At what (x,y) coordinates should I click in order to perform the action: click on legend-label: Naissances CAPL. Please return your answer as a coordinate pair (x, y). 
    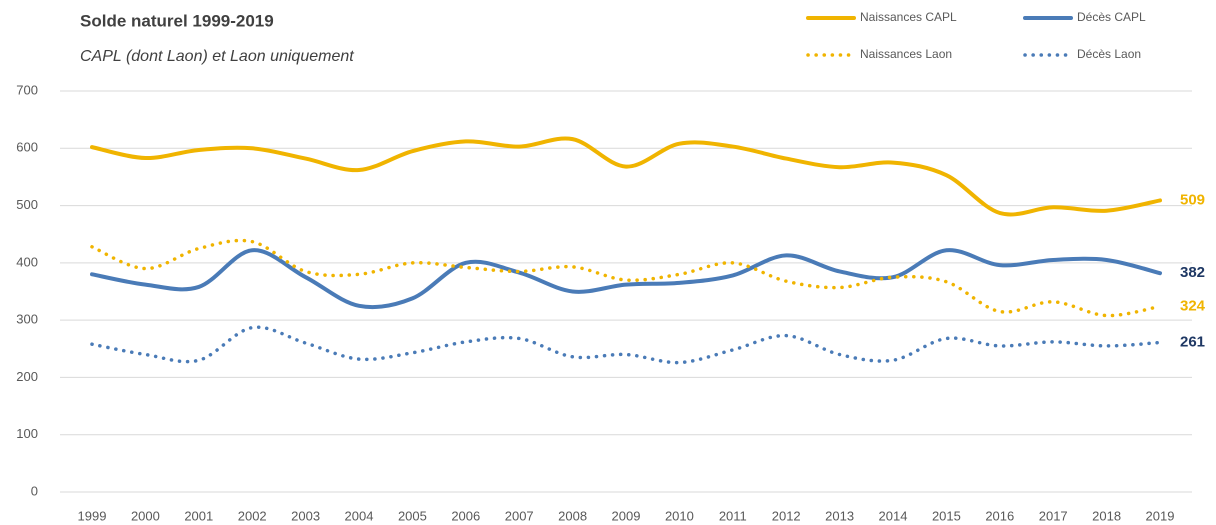
    Looking at the image, I should click on (908, 17).